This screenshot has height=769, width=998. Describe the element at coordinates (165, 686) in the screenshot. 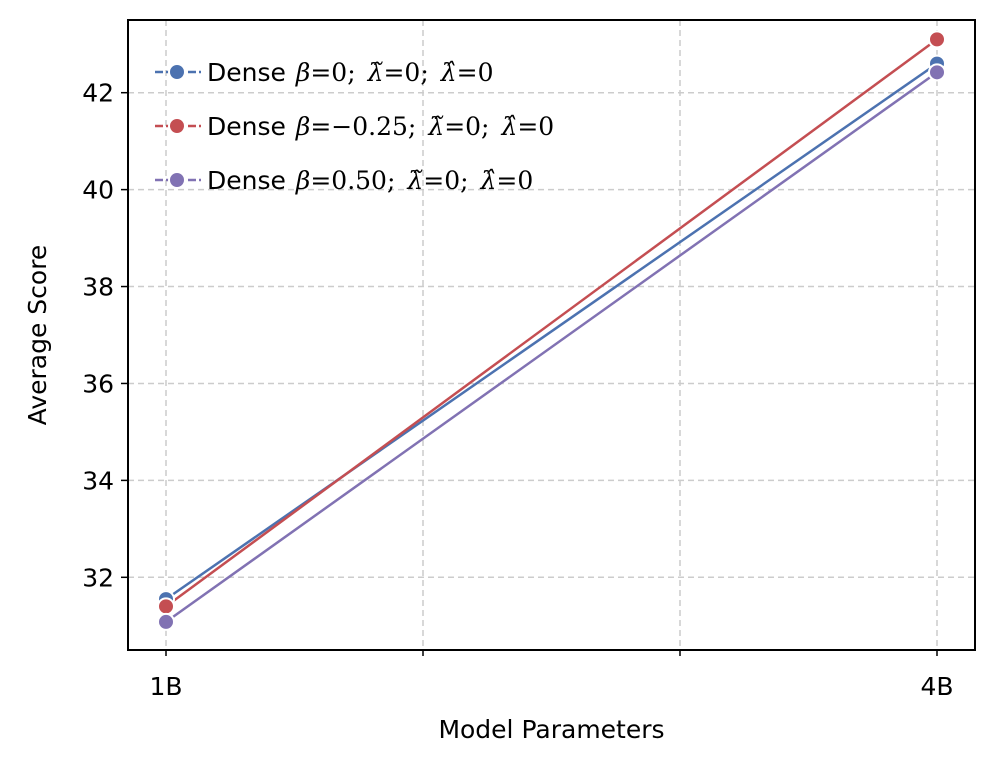

I see `x-tick-label: 1B` at that location.